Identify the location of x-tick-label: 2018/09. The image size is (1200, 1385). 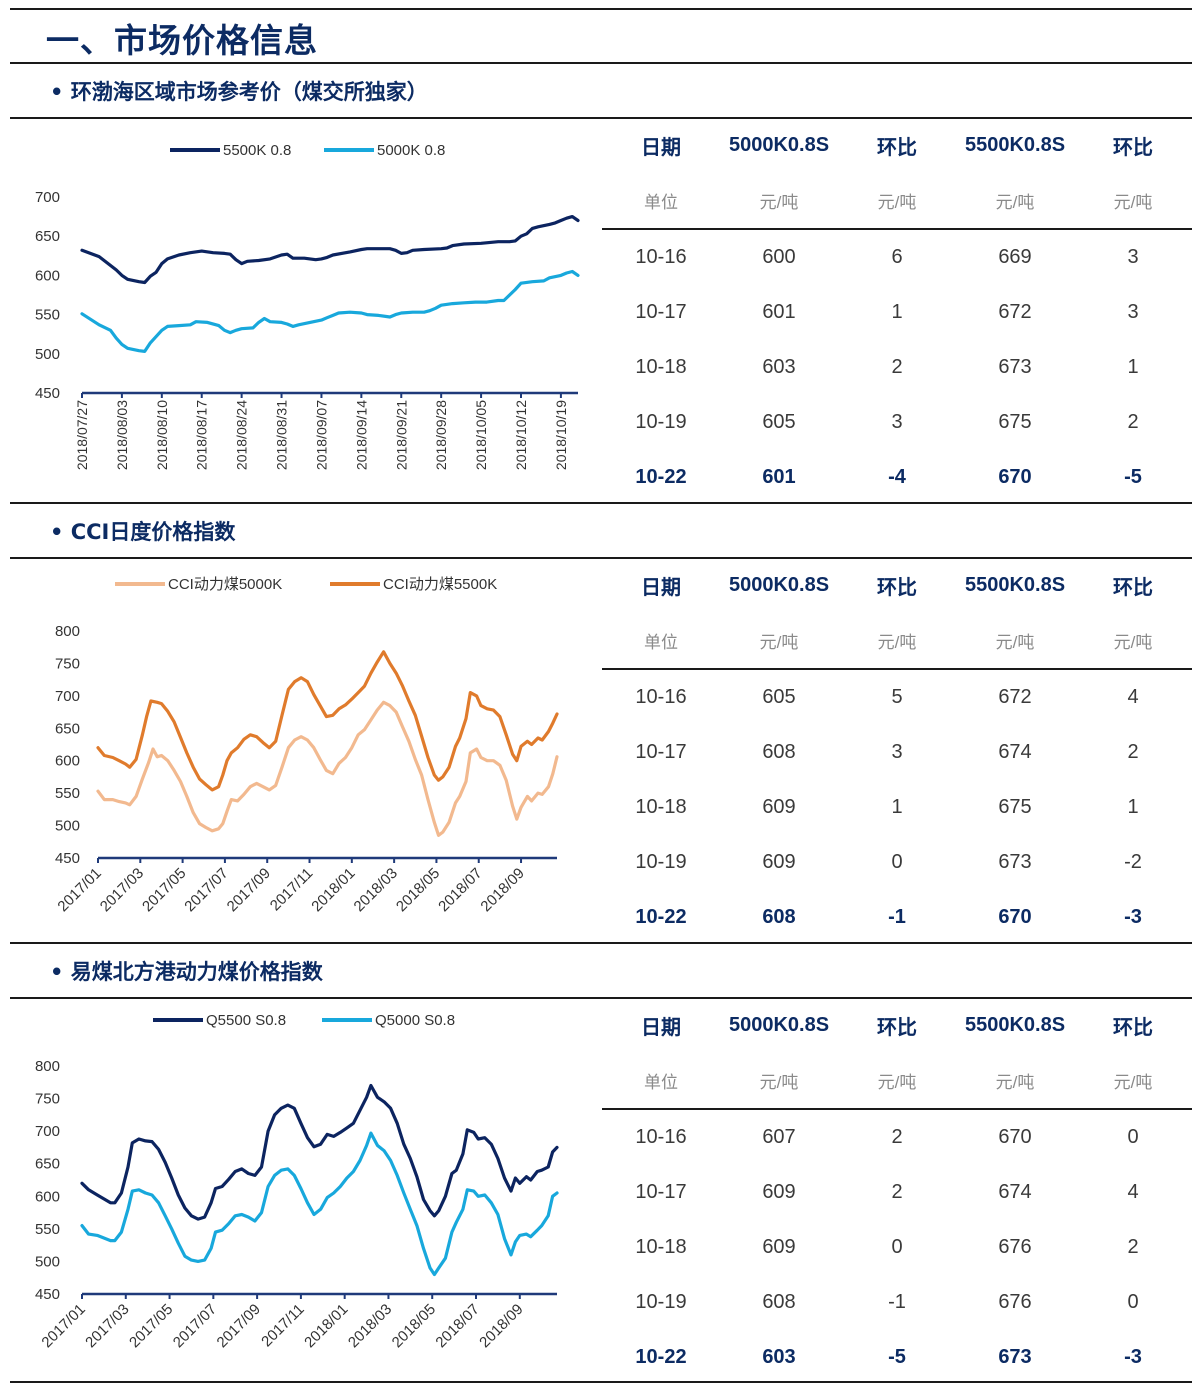
(502, 890).